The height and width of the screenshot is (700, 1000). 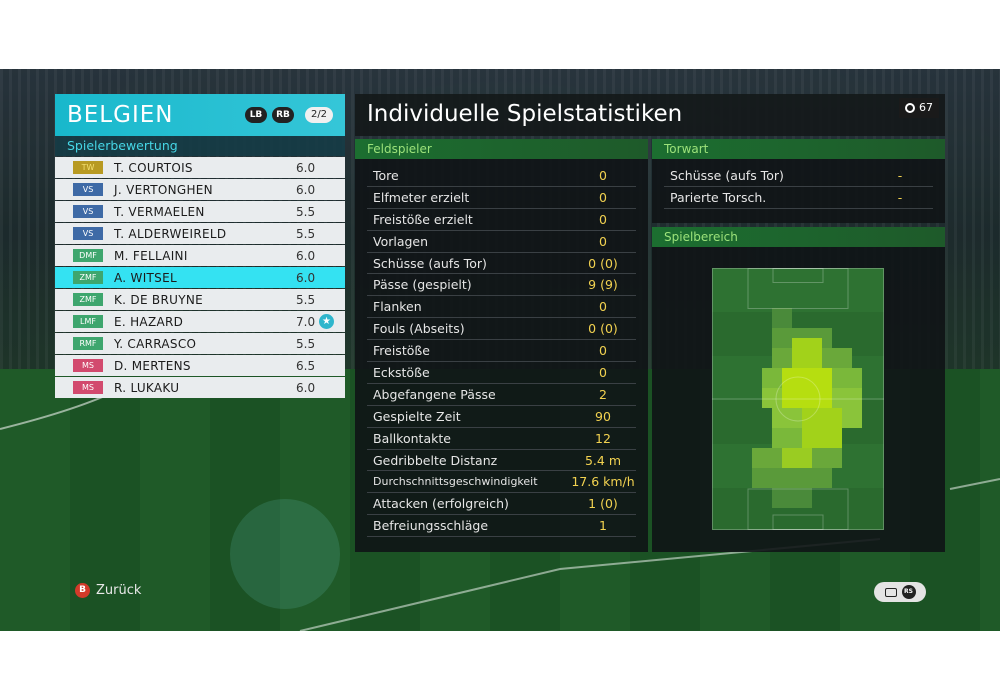 What do you see at coordinates (158, 299) in the screenshot?
I see `player-name: K. DE BRUYNE` at bounding box center [158, 299].